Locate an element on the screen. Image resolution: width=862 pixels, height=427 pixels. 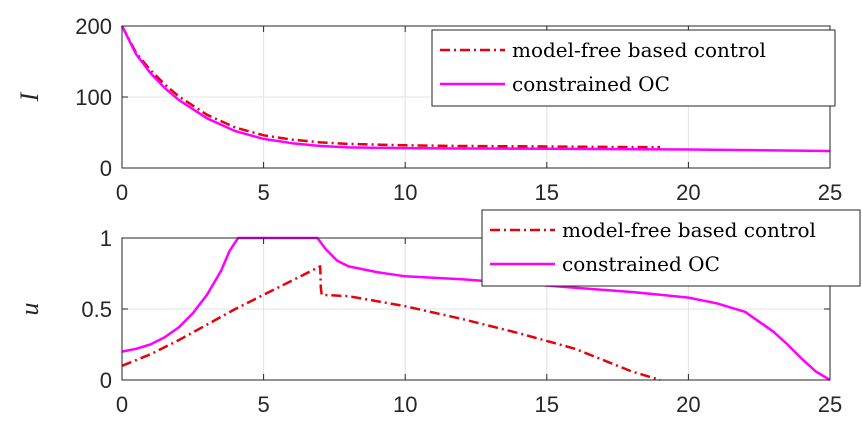
y-tick-label: 1 is located at coordinates (106, 238).